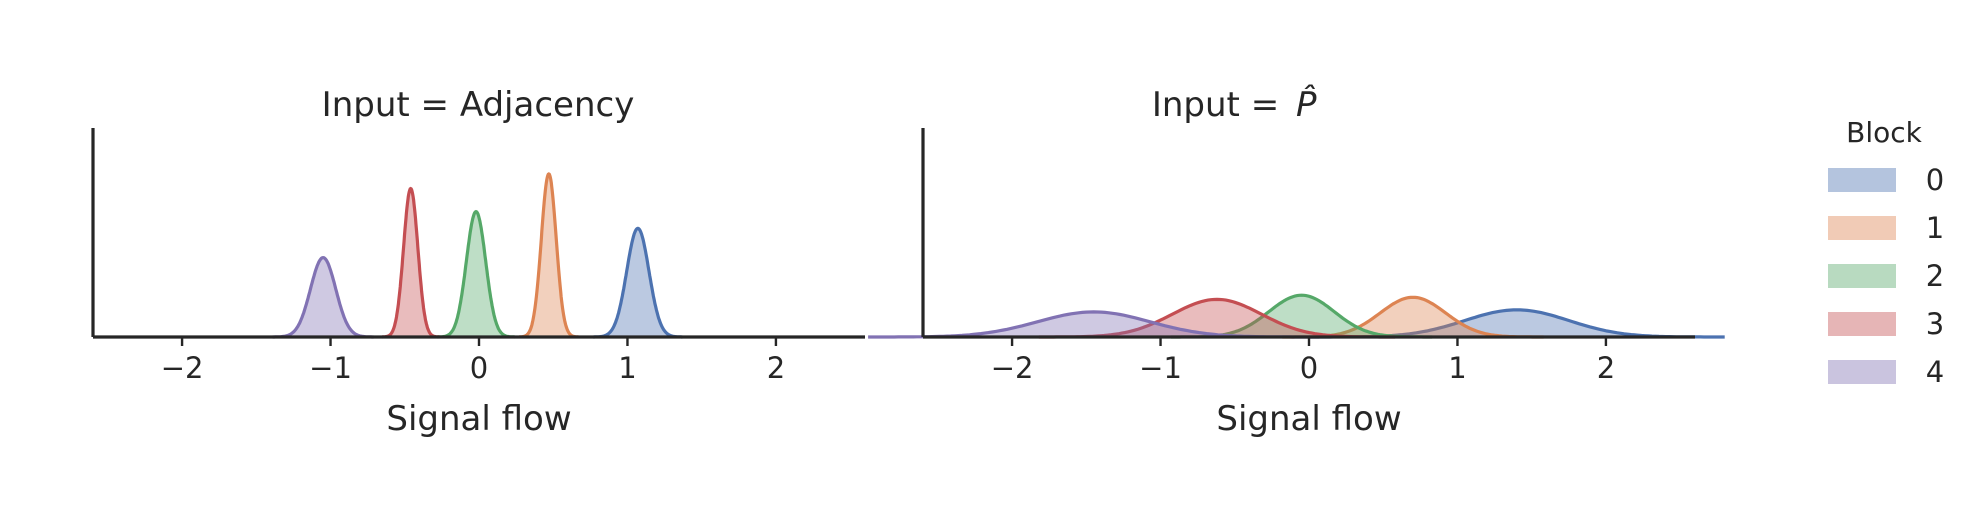 This screenshot has width=1971, height=512. I want to click on legend: Block 0 1 2 3 4, so click(1886, 252).